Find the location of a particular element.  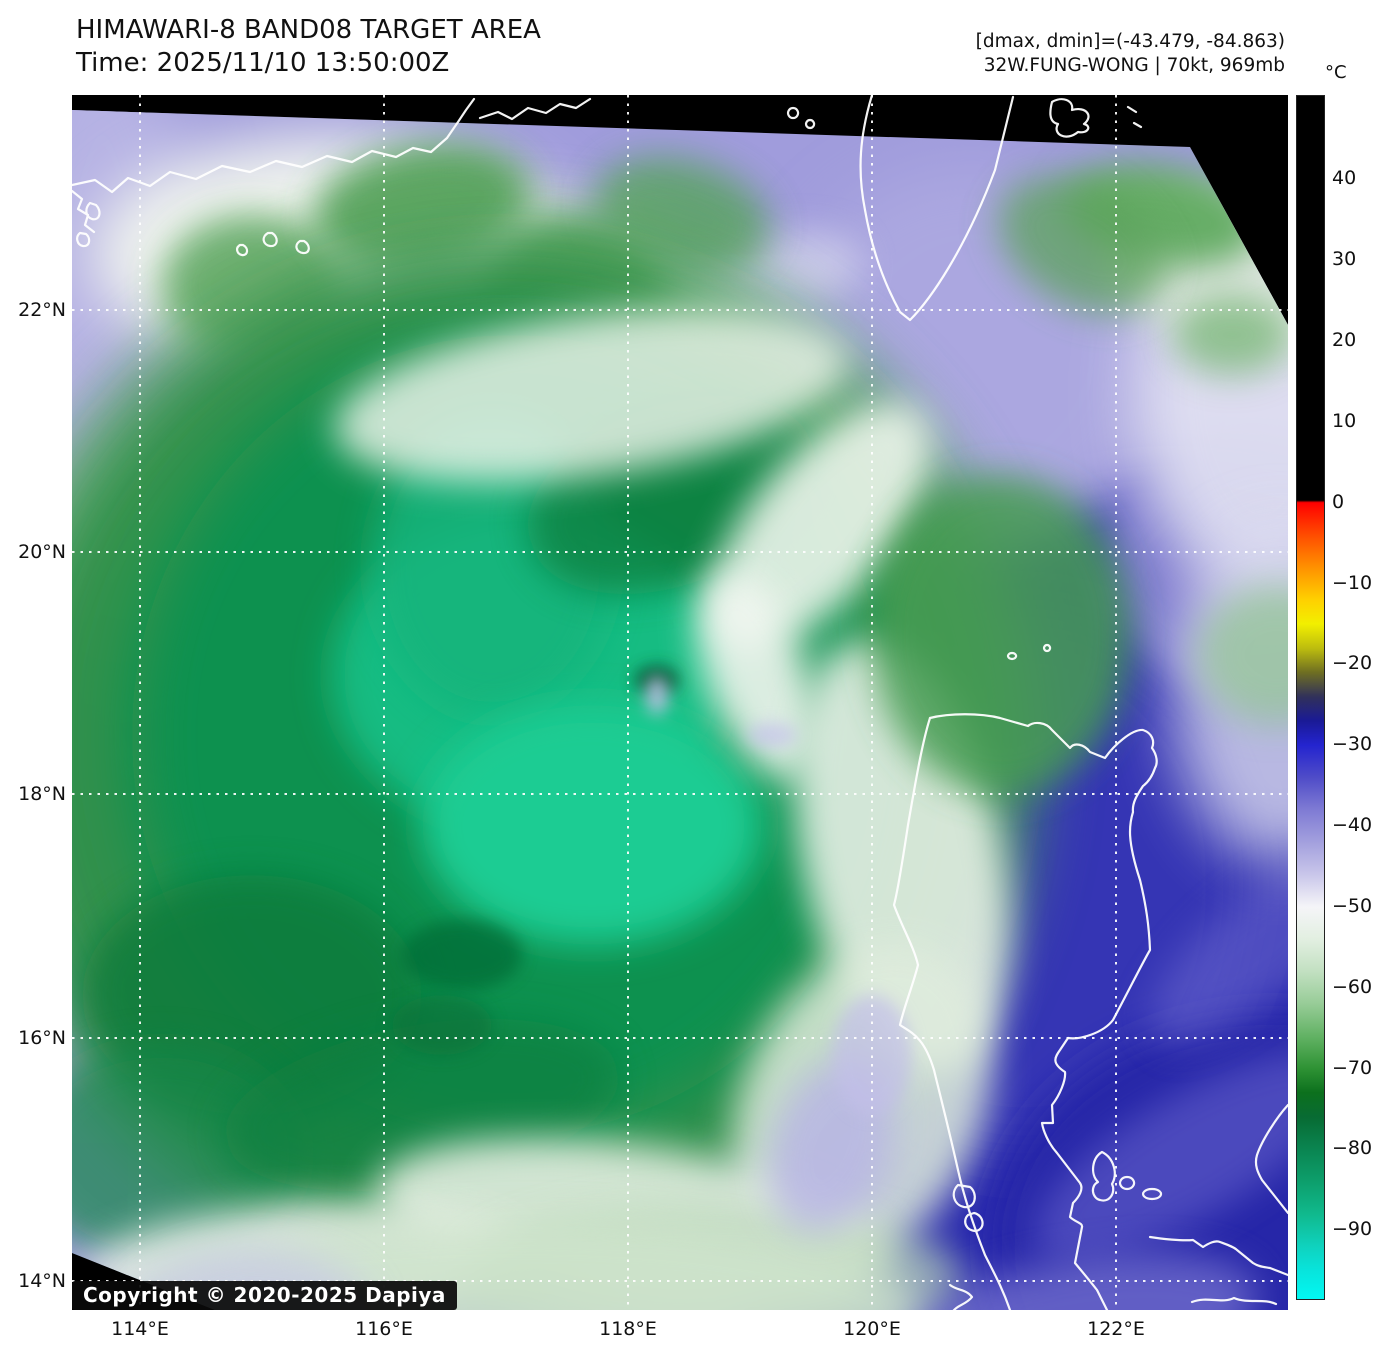

hongkong-islands is located at coordinates (273, 244).